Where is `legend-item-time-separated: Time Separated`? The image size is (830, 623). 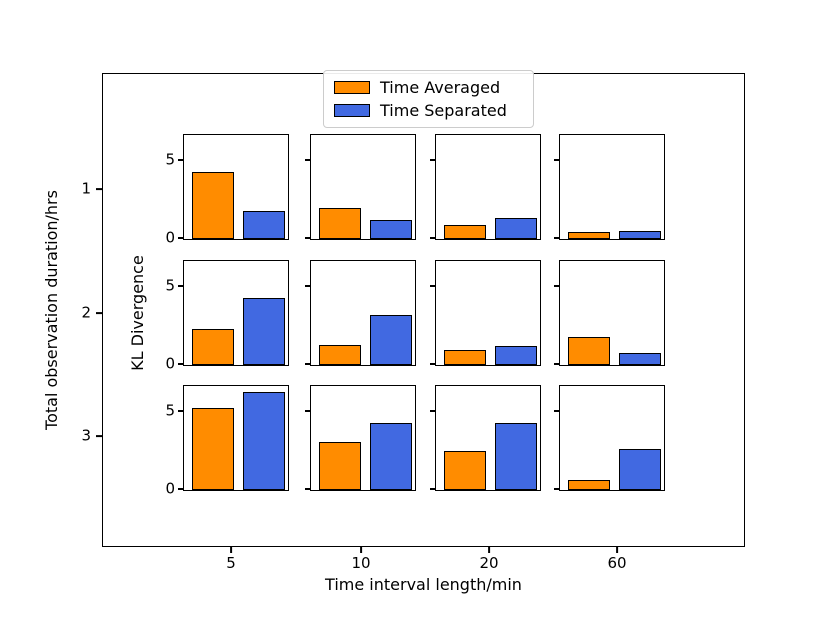
legend-item-time-separated: Time Separated is located at coordinates (433, 110).